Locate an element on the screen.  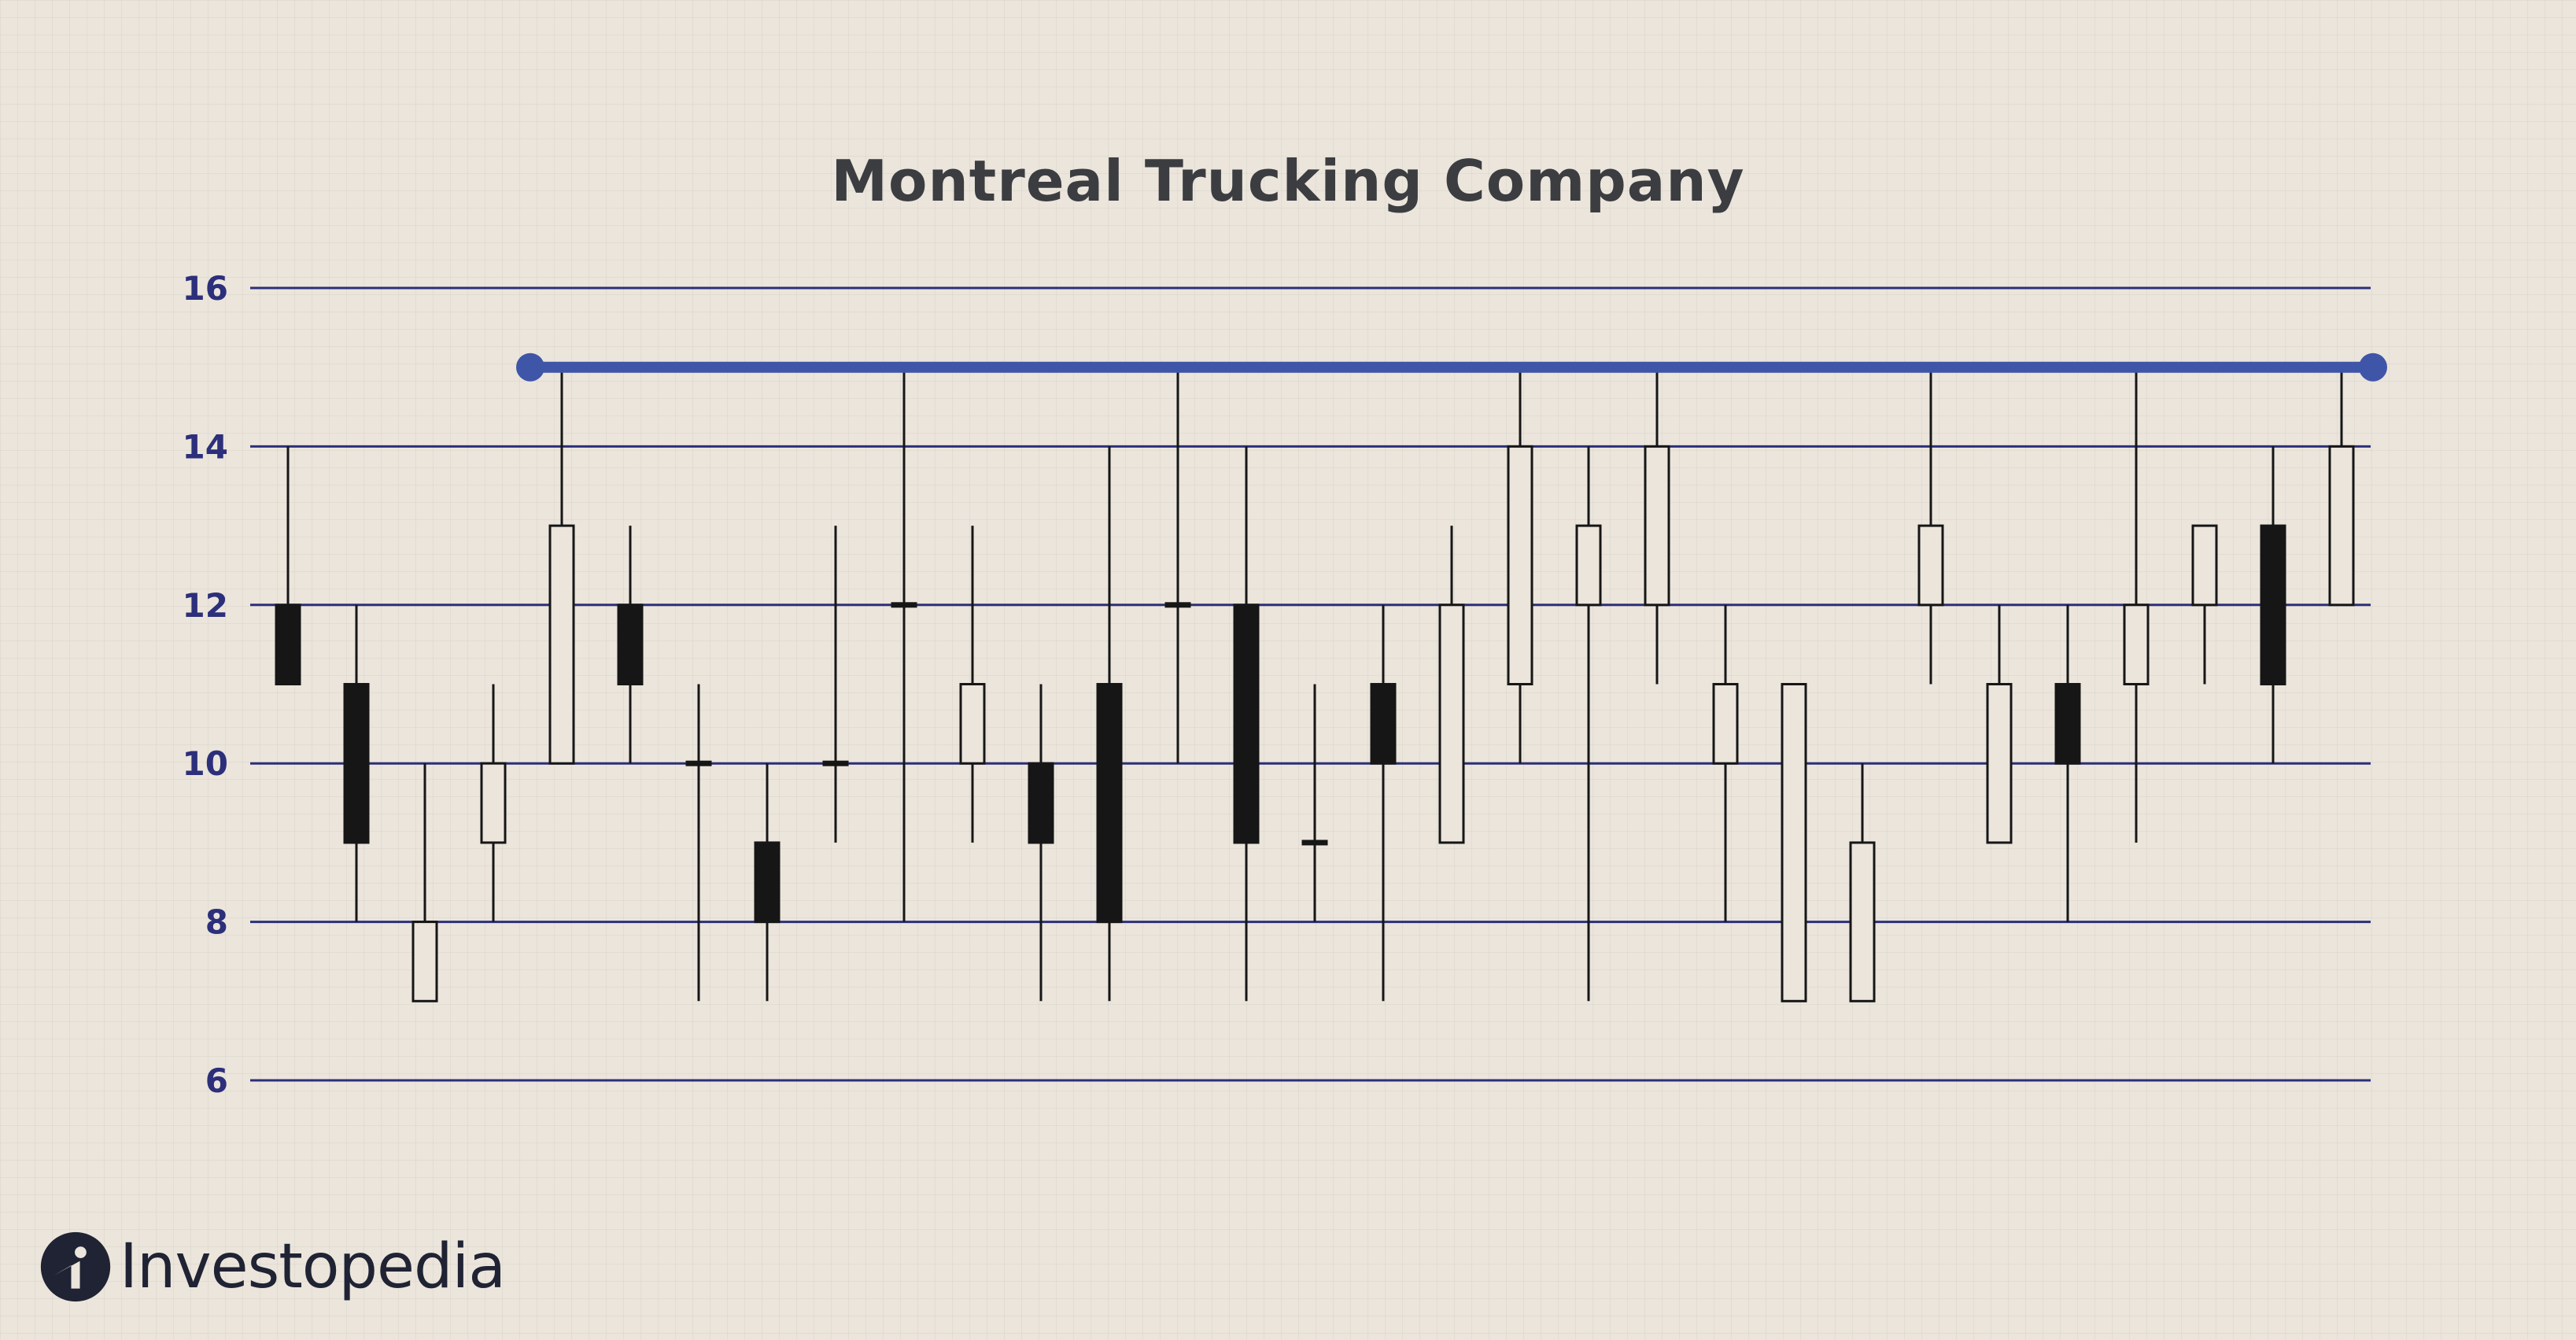
y-tick-label-14: 14 is located at coordinates (206, 446).